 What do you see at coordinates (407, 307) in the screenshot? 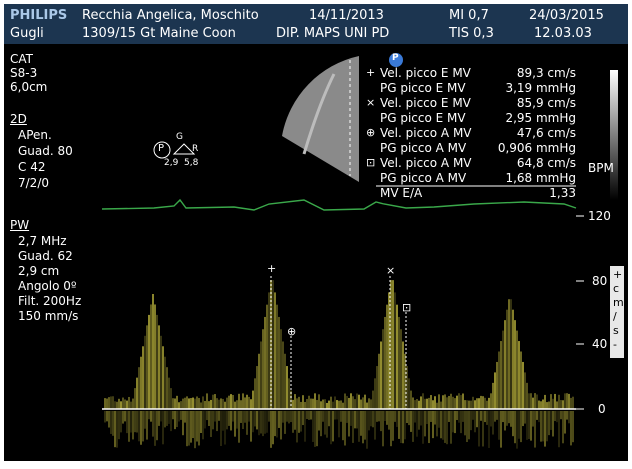
I see `peak-marker-icon: ⊡` at bounding box center [407, 307].